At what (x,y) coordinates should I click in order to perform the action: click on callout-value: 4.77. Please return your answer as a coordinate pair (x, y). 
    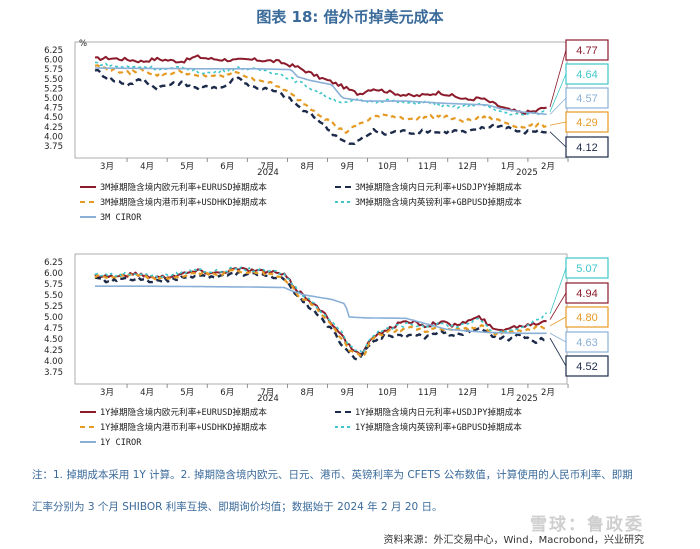
    Looking at the image, I should click on (586, 51).